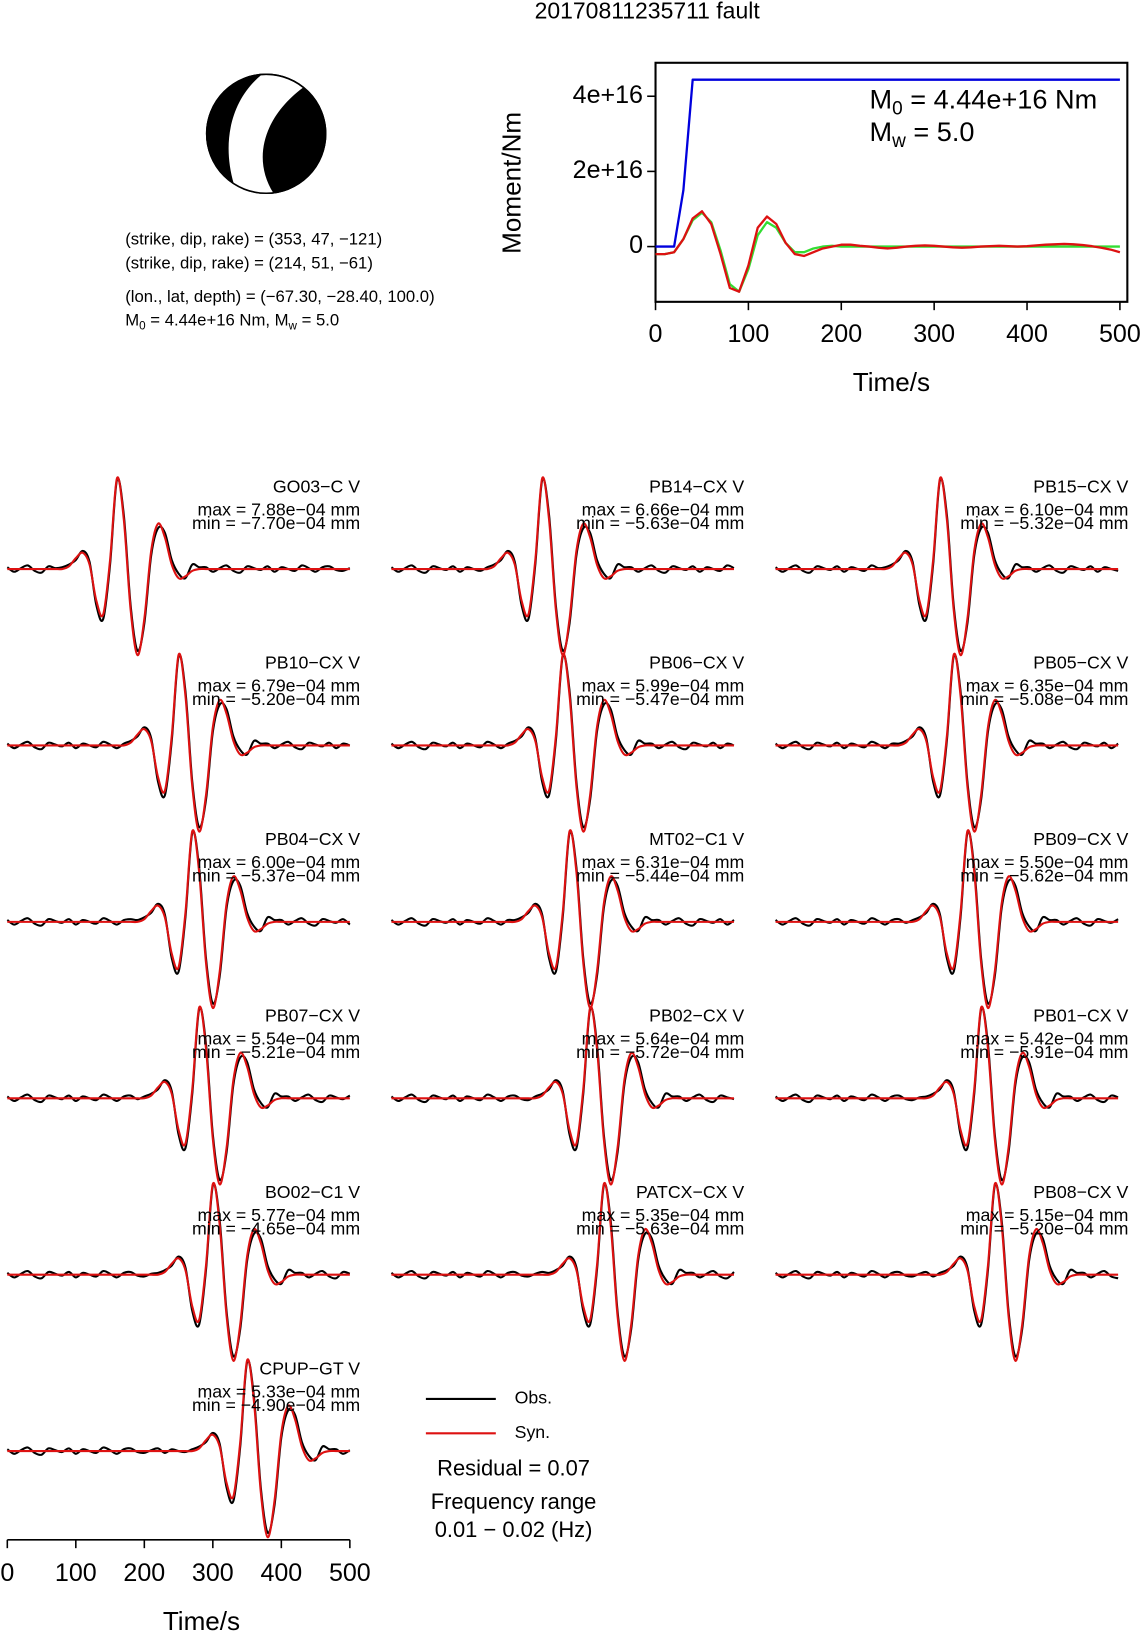 This screenshot has width=1143, height=1641. I want to click on y-tick-label: 2e+16, so click(608, 170).